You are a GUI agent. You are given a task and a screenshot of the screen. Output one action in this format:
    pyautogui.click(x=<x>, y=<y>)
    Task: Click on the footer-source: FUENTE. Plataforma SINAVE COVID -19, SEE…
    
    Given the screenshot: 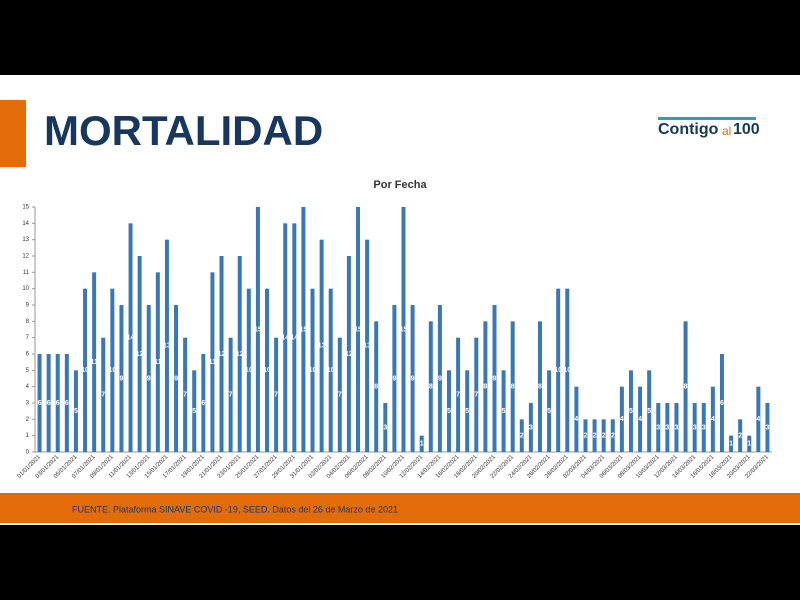 What is the action you would take?
    pyautogui.click(x=235, y=509)
    